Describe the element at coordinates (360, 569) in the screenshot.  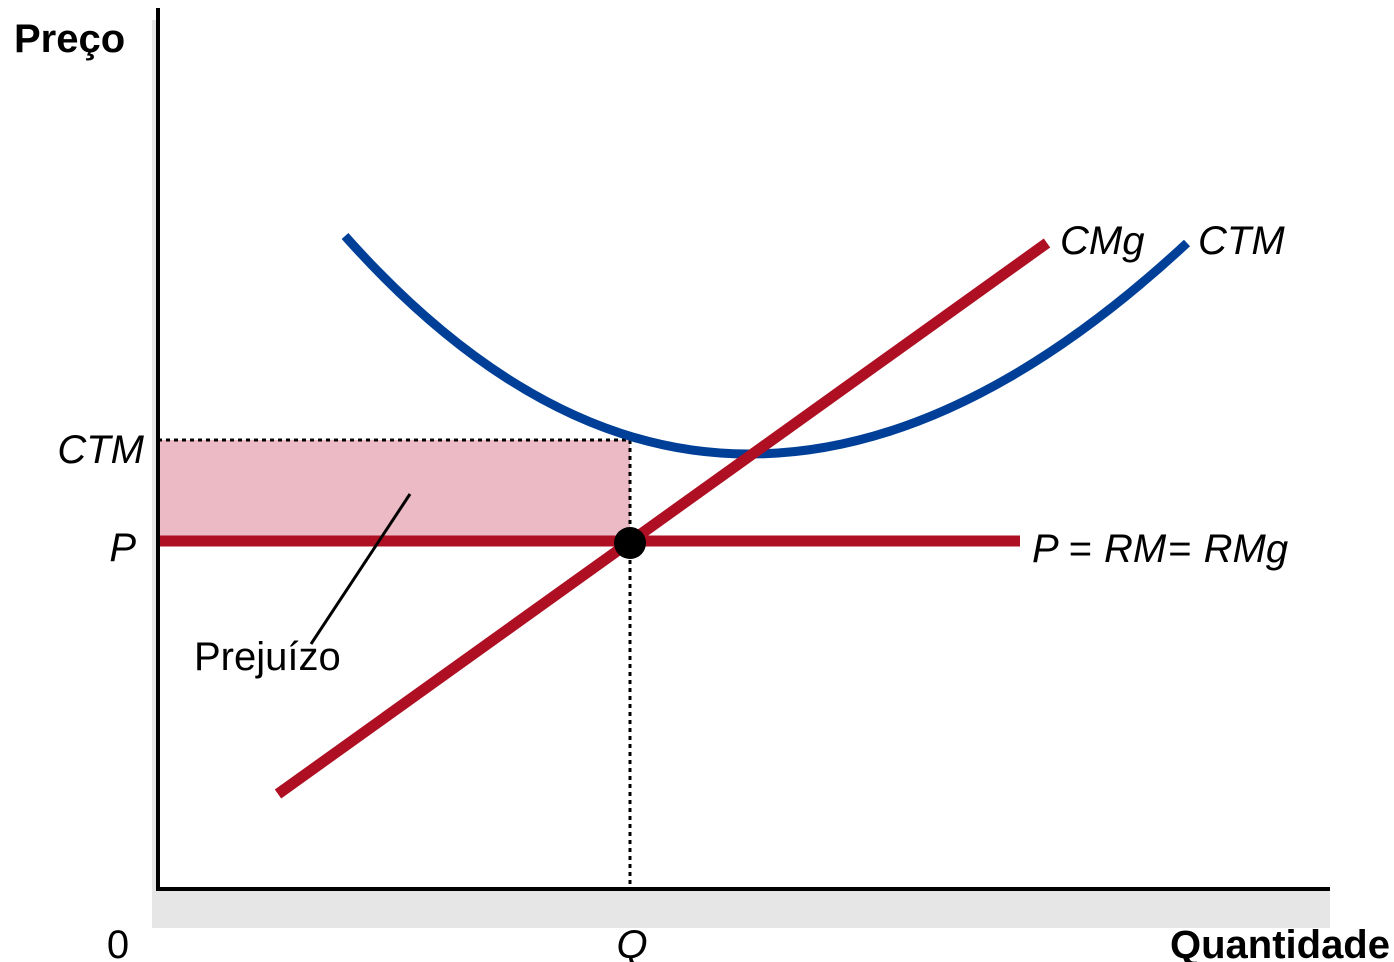
I see `loss-pointer` at that location.